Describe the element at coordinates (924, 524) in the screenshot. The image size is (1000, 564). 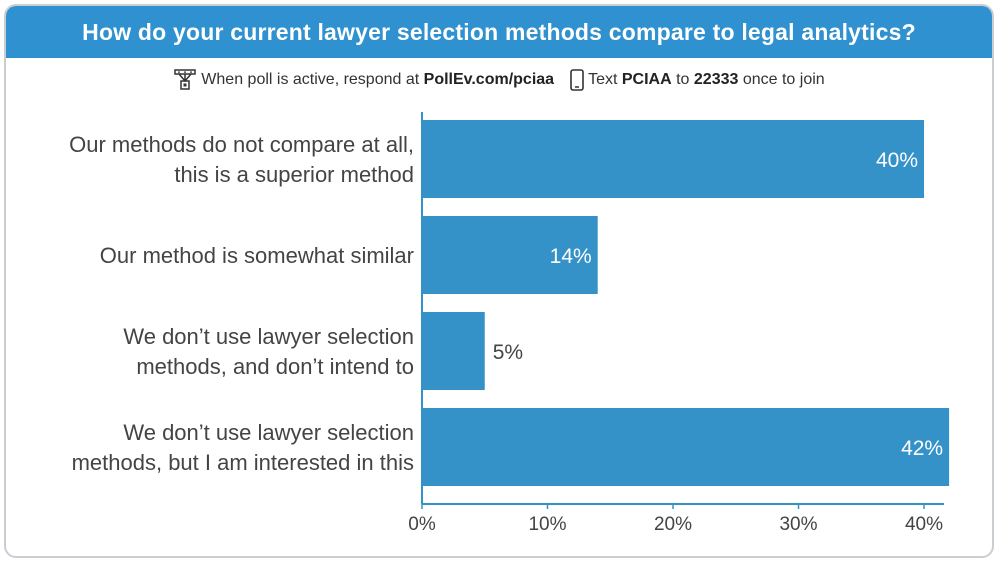
I see `x-tick-label: 40%` at that location.